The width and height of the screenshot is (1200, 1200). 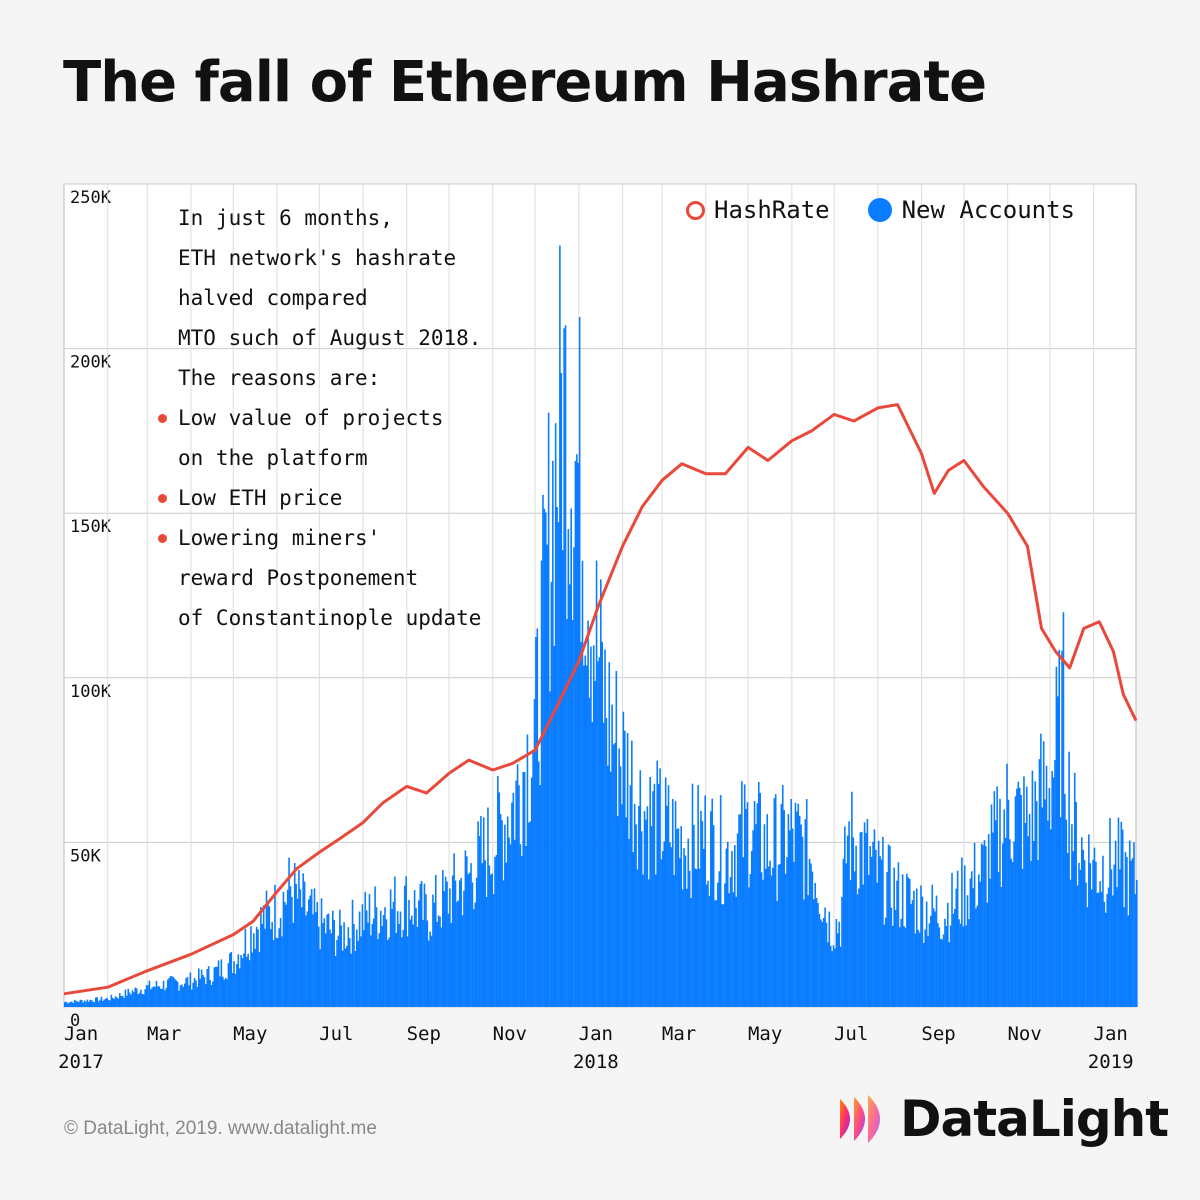 What do you see at coordinates (358, 298) in the screenshot?
I see `annotation-line: halved compared` at bounding box center [358, 298].